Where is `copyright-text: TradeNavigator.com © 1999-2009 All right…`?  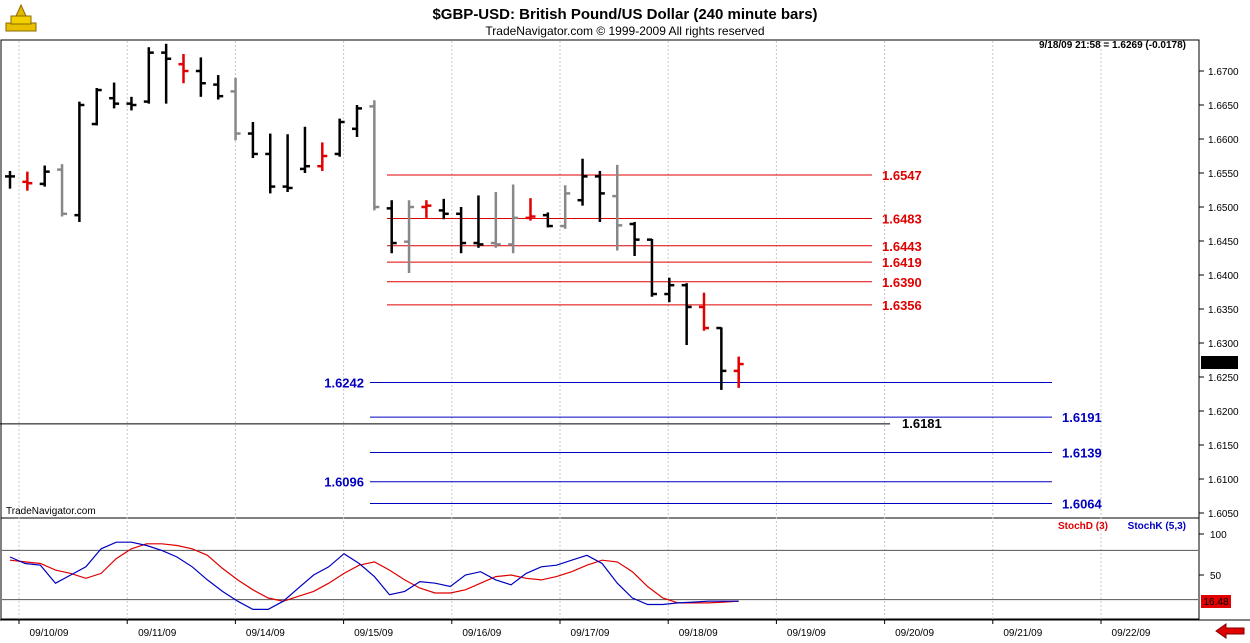
copyright-text: TradeNavigator.com © 1999-2009 All right… is located at coordinates (624, 31).